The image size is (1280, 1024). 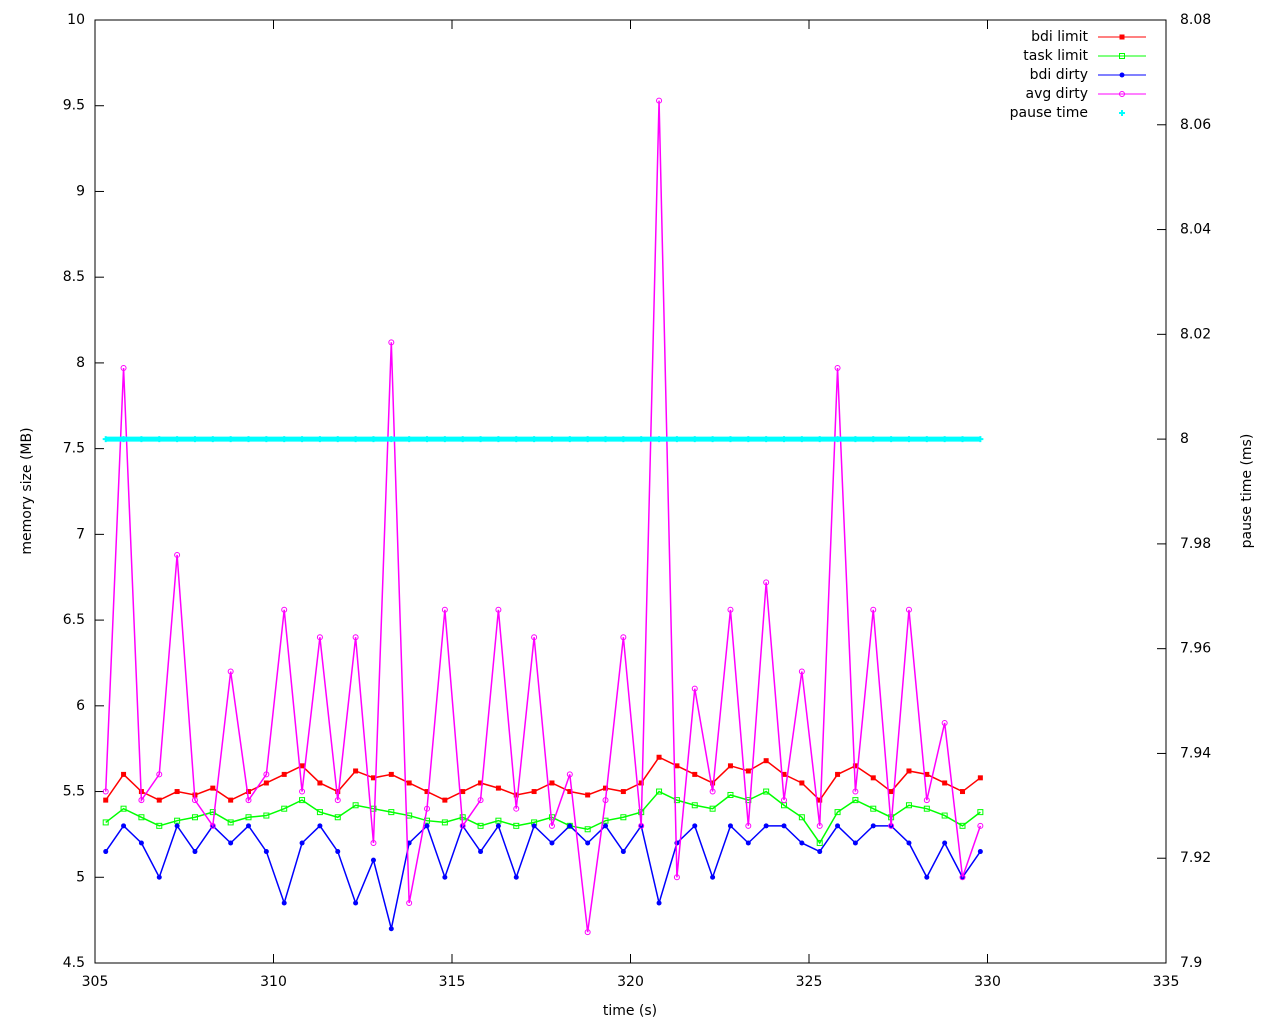 What do you see at coordinates (1059, 75) in the screenshot?
I see `legend-label: bdi dirty` at bounding box center [1059, 75].